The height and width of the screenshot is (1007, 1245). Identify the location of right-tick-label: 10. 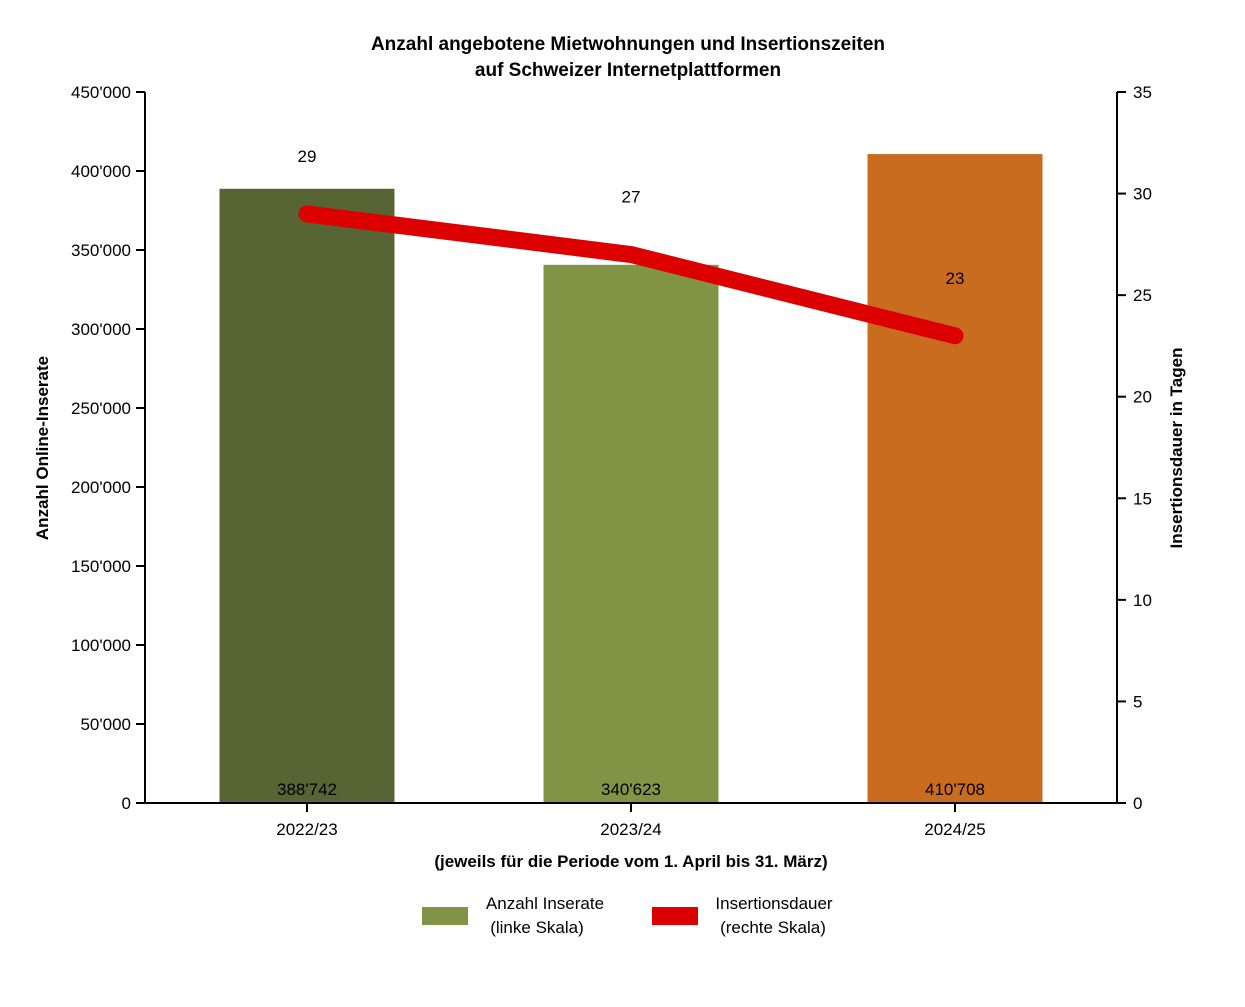
(1142, 600).